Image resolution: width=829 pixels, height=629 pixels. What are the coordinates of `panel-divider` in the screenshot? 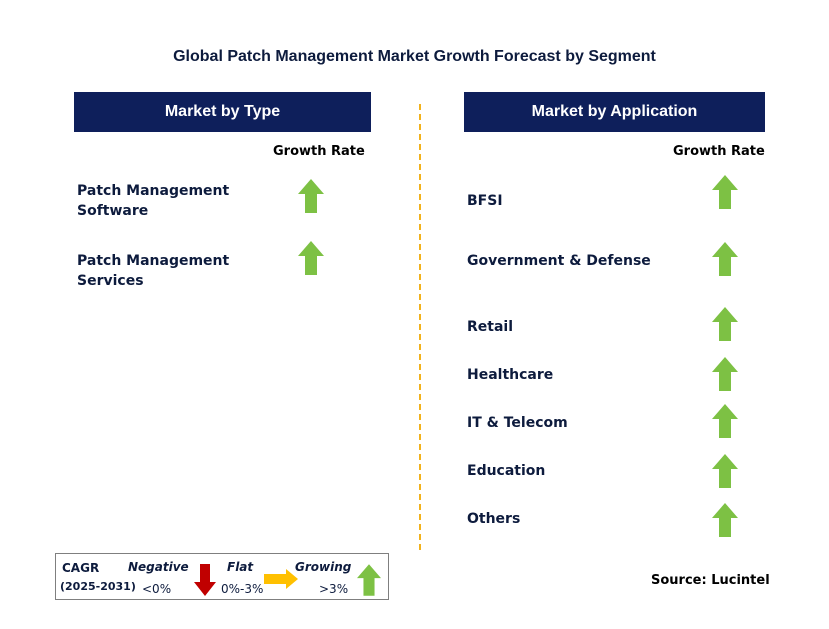 It's located at (420, 327).